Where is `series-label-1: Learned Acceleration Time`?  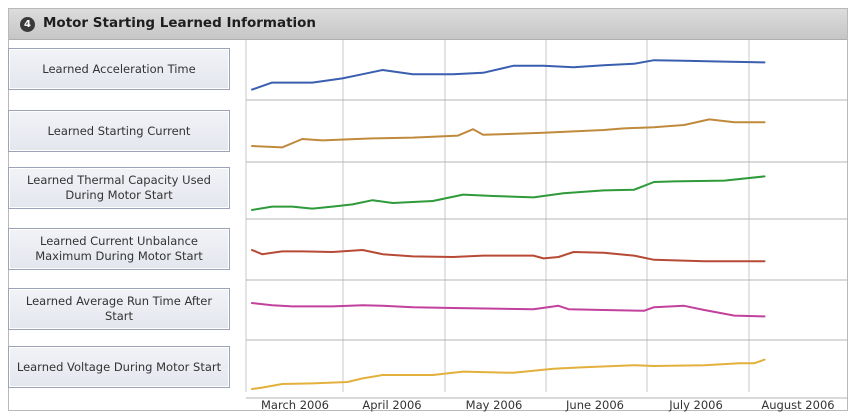 series-label-1: Learned Acceleration Time is located at coordinates (119, 69).